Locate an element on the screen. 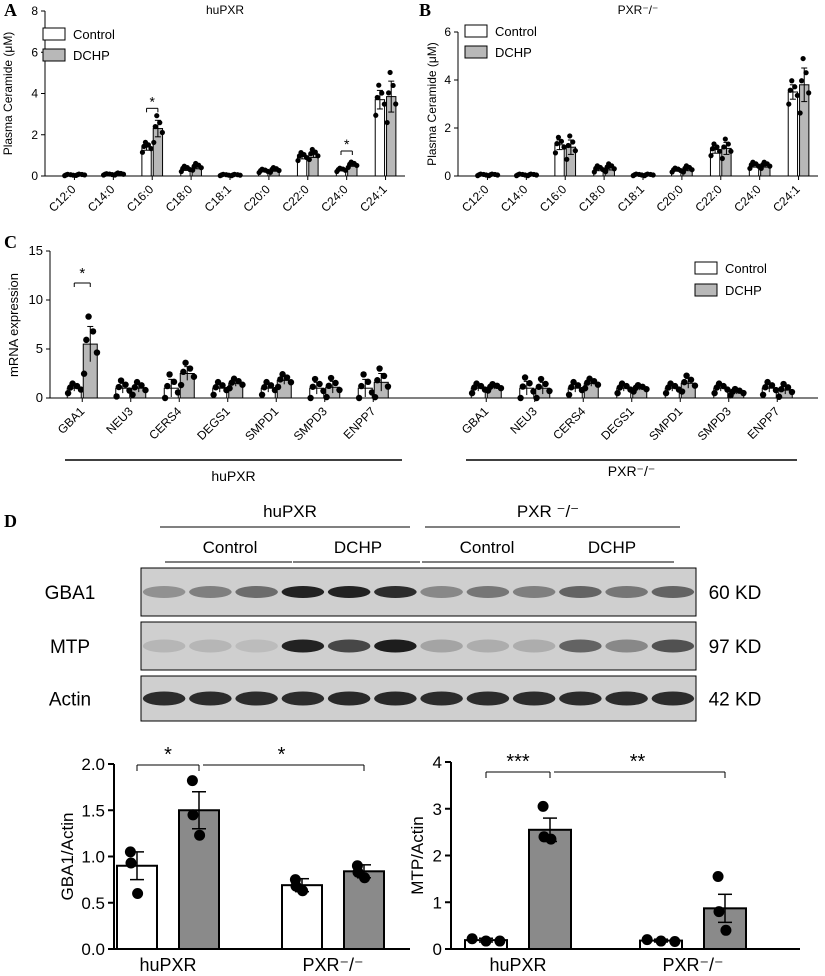 This screenshot has width=825, height=976. blot-size-label: 60 KD is located at coordinates (735, 593).